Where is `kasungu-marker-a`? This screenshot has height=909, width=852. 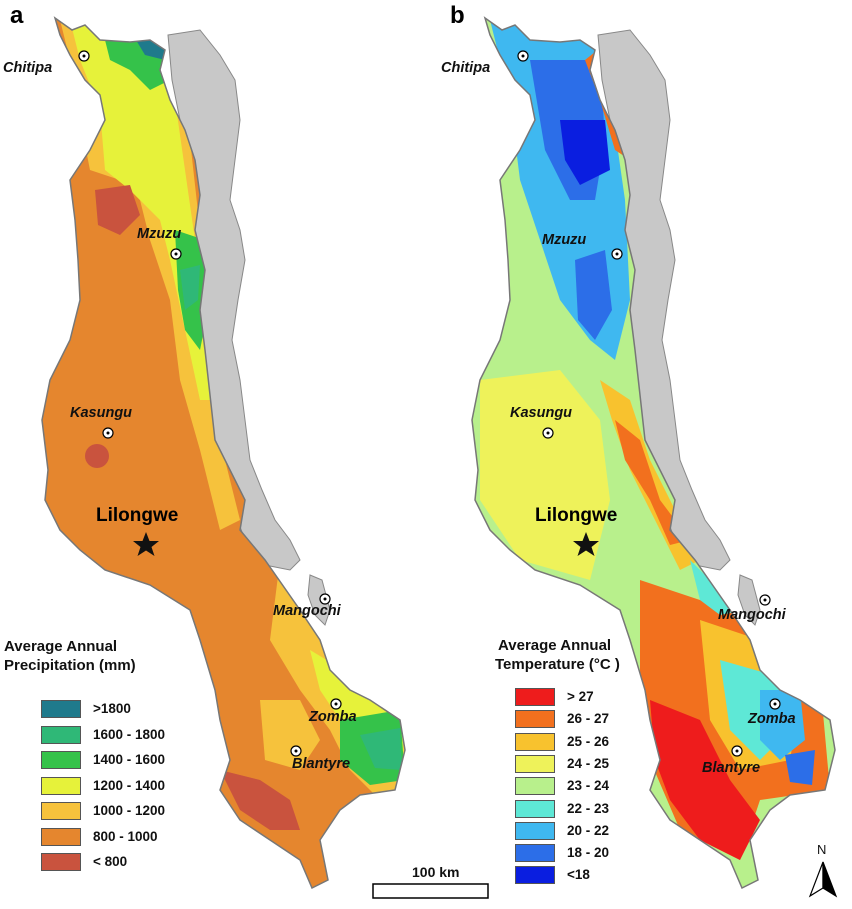
kasungu-marker-a is located at coordinates (108, 433).